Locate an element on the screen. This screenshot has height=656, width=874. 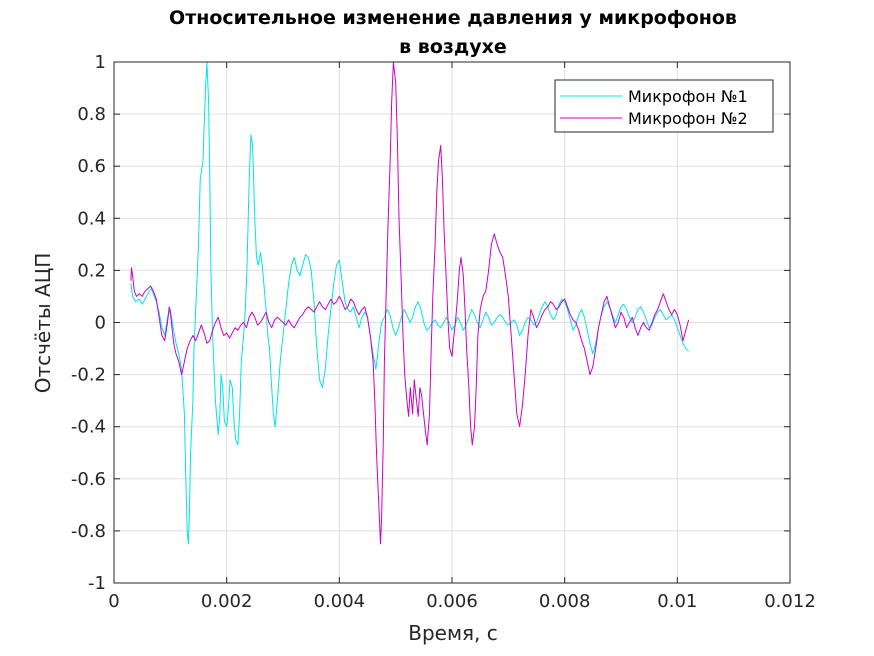
y-tick-label: 0.2 is located at coordinates (91, 270).